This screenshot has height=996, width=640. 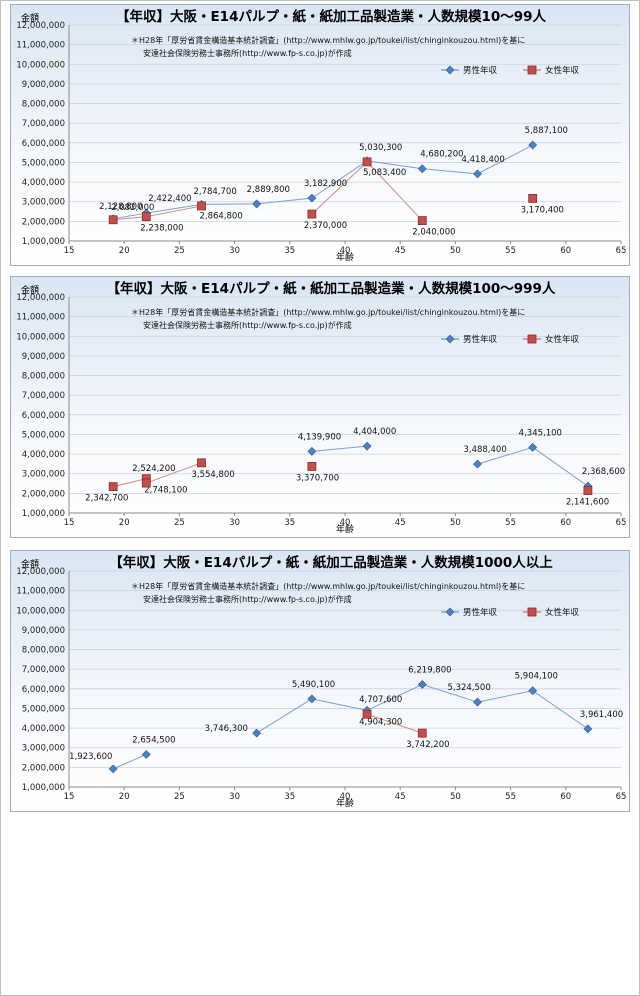 What do you see at coordinates (450, 612) in the screenshot?
I see `legend-male-marker` at bounding box center [450, 612].